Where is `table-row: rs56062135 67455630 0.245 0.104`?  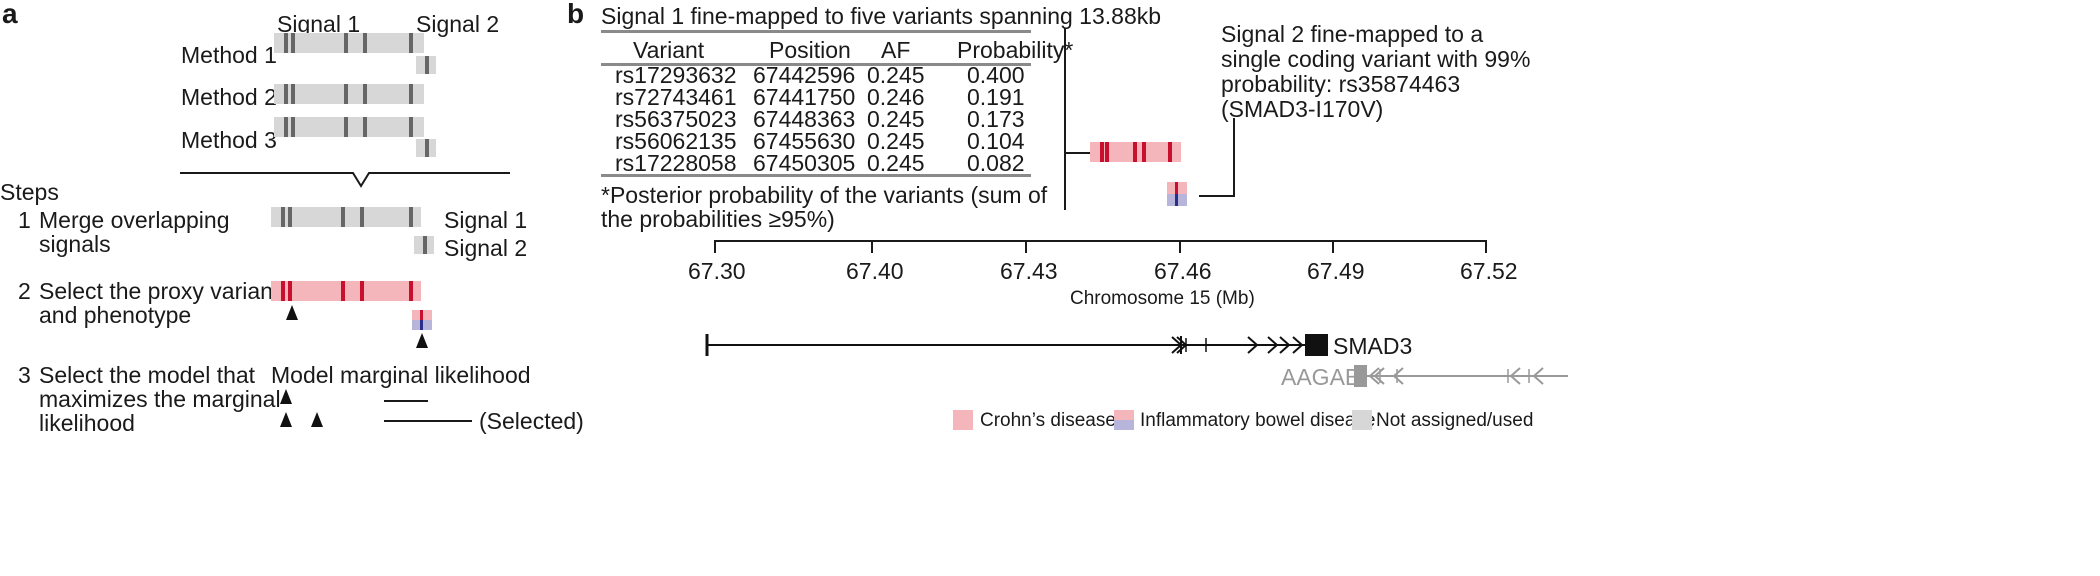
table-row: rs56062135 67455630 0.245 0.104 is located at coordinates (846, 141).